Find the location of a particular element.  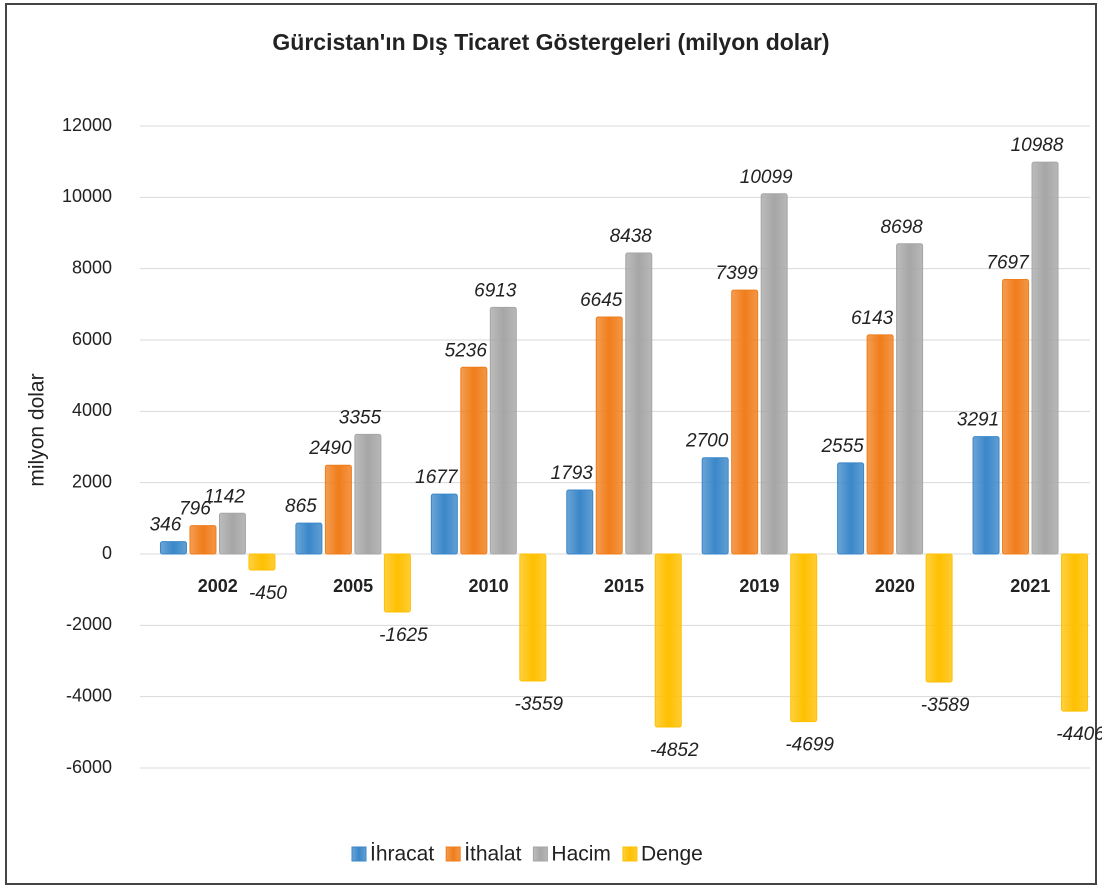

x-tick-label: 2015 is located at coordinates (624, 586).